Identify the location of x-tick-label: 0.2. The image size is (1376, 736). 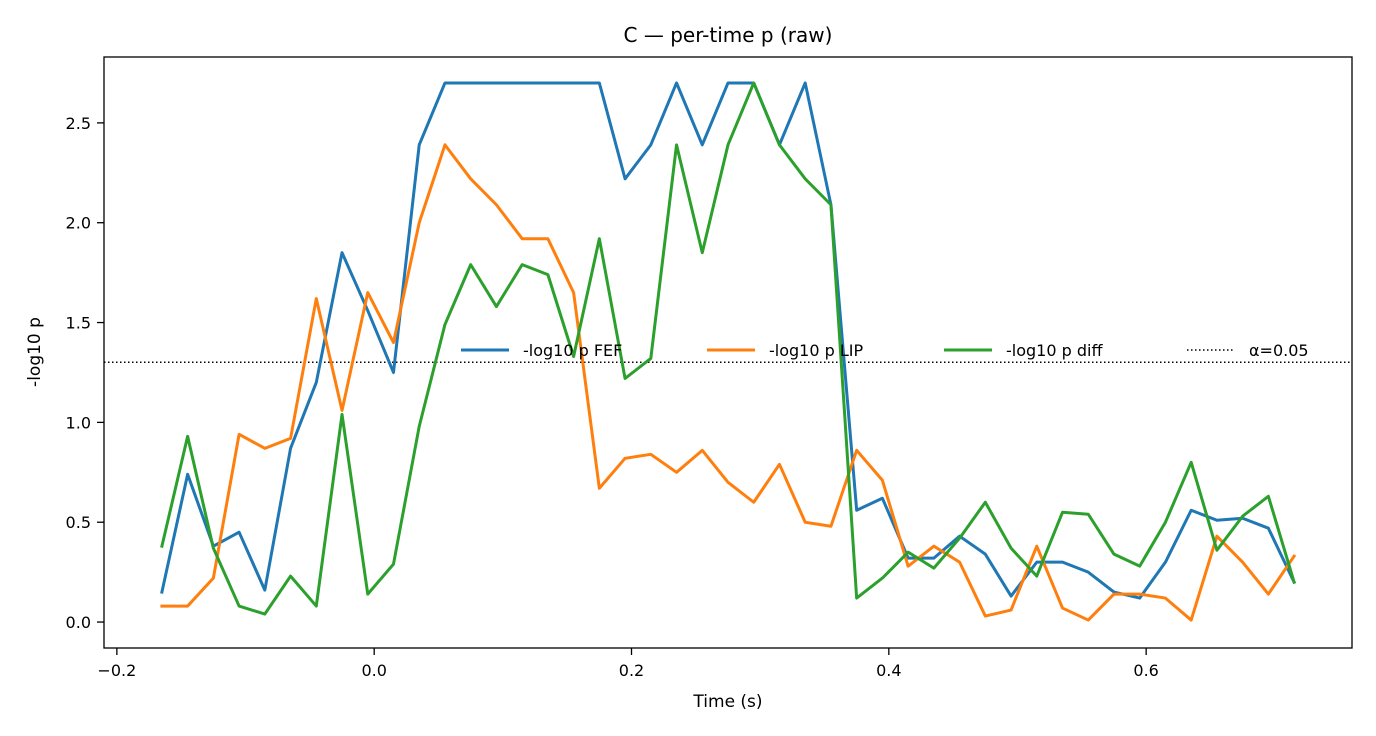
(631, 670).